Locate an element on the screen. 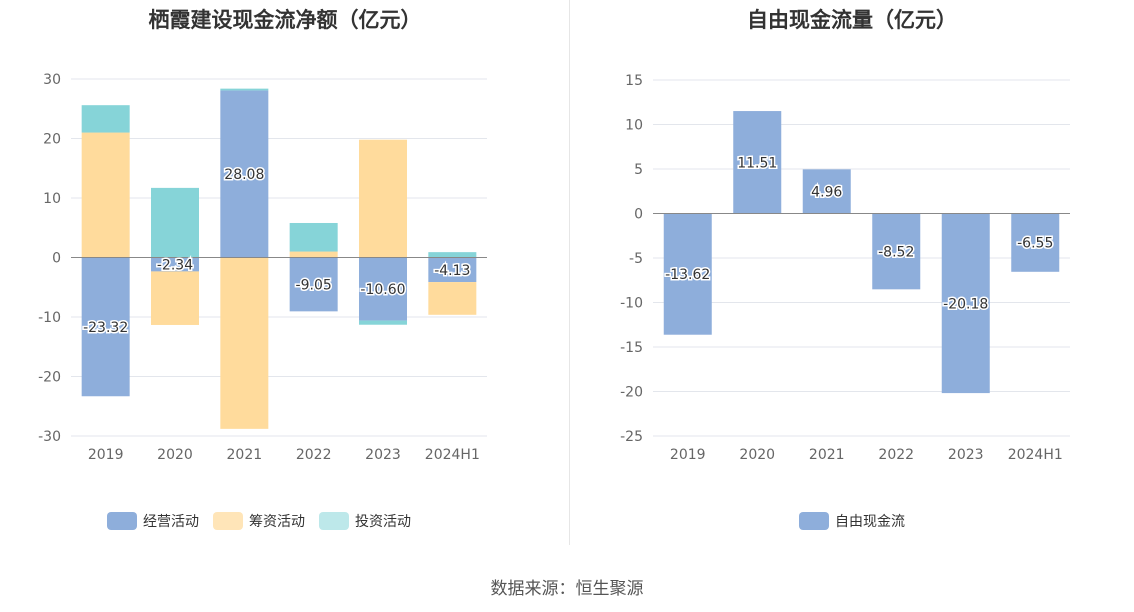 Image resolution: width=1134 pixels, height=612 pixels. legend-item-free-cash-flow: 自由现金流 is located at coordinates (852, 521).